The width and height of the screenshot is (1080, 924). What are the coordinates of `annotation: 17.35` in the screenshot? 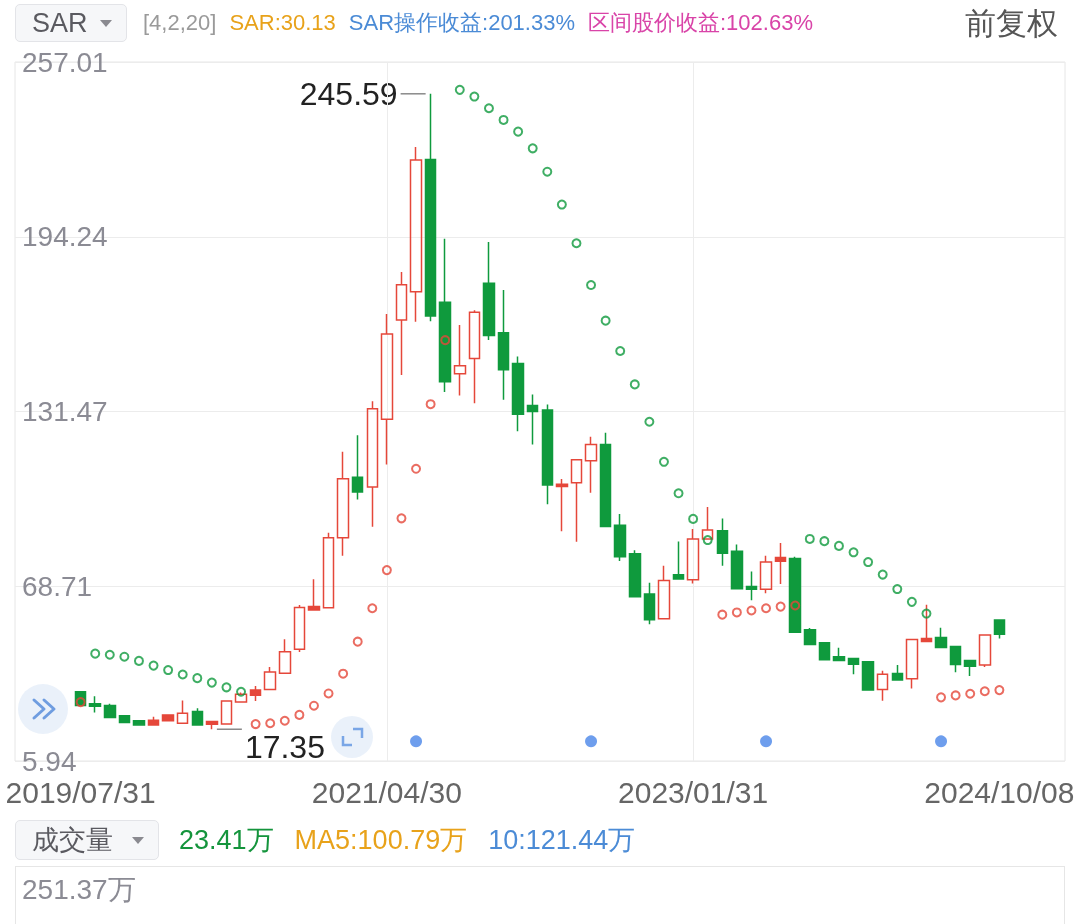 It's located at (284, 747).